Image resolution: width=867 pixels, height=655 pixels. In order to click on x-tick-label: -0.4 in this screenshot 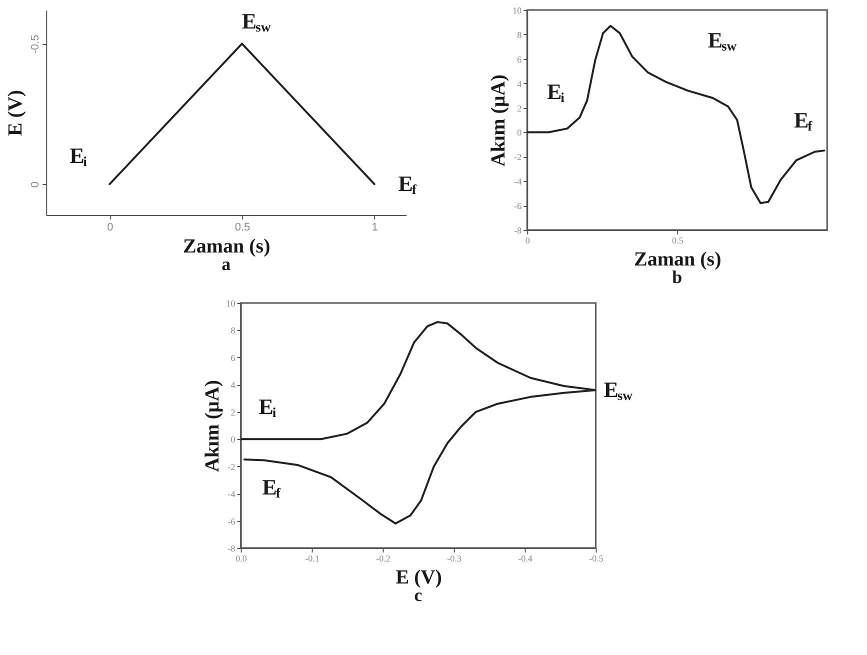, I will do `click(525, 559)`.